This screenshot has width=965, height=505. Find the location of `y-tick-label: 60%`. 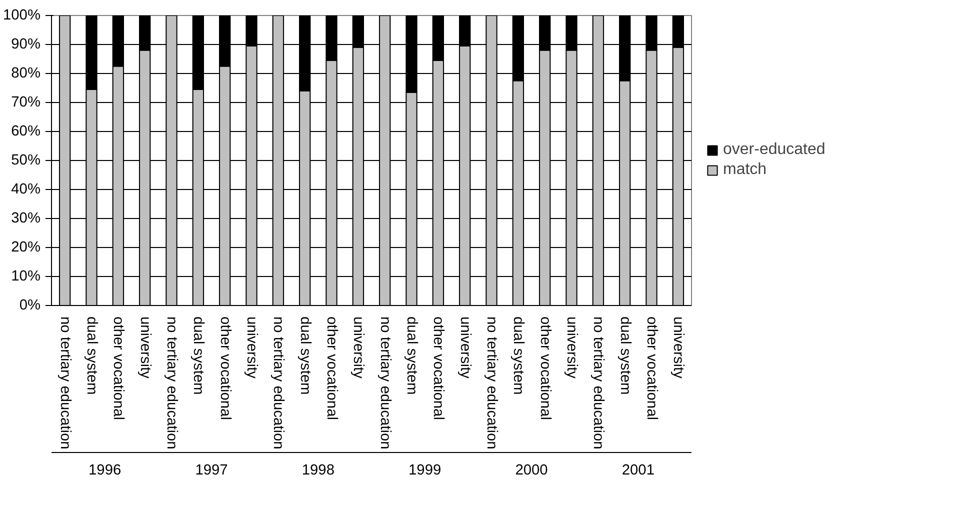

y-tick-label: 60% is located at coordinates (26, 132).